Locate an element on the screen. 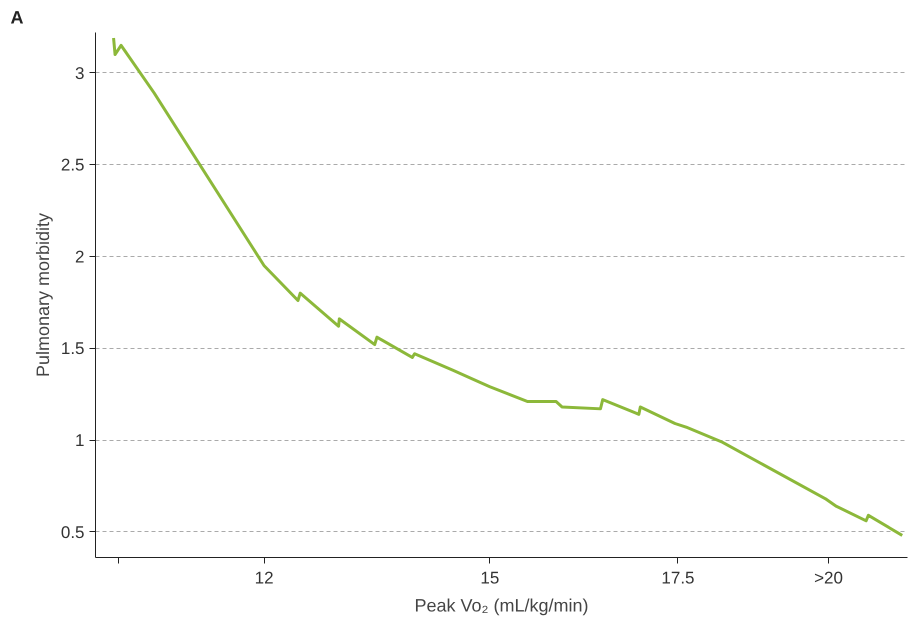 The image size is (917, 618). y-tick-label: 2 is located at coordinates (80, 256).